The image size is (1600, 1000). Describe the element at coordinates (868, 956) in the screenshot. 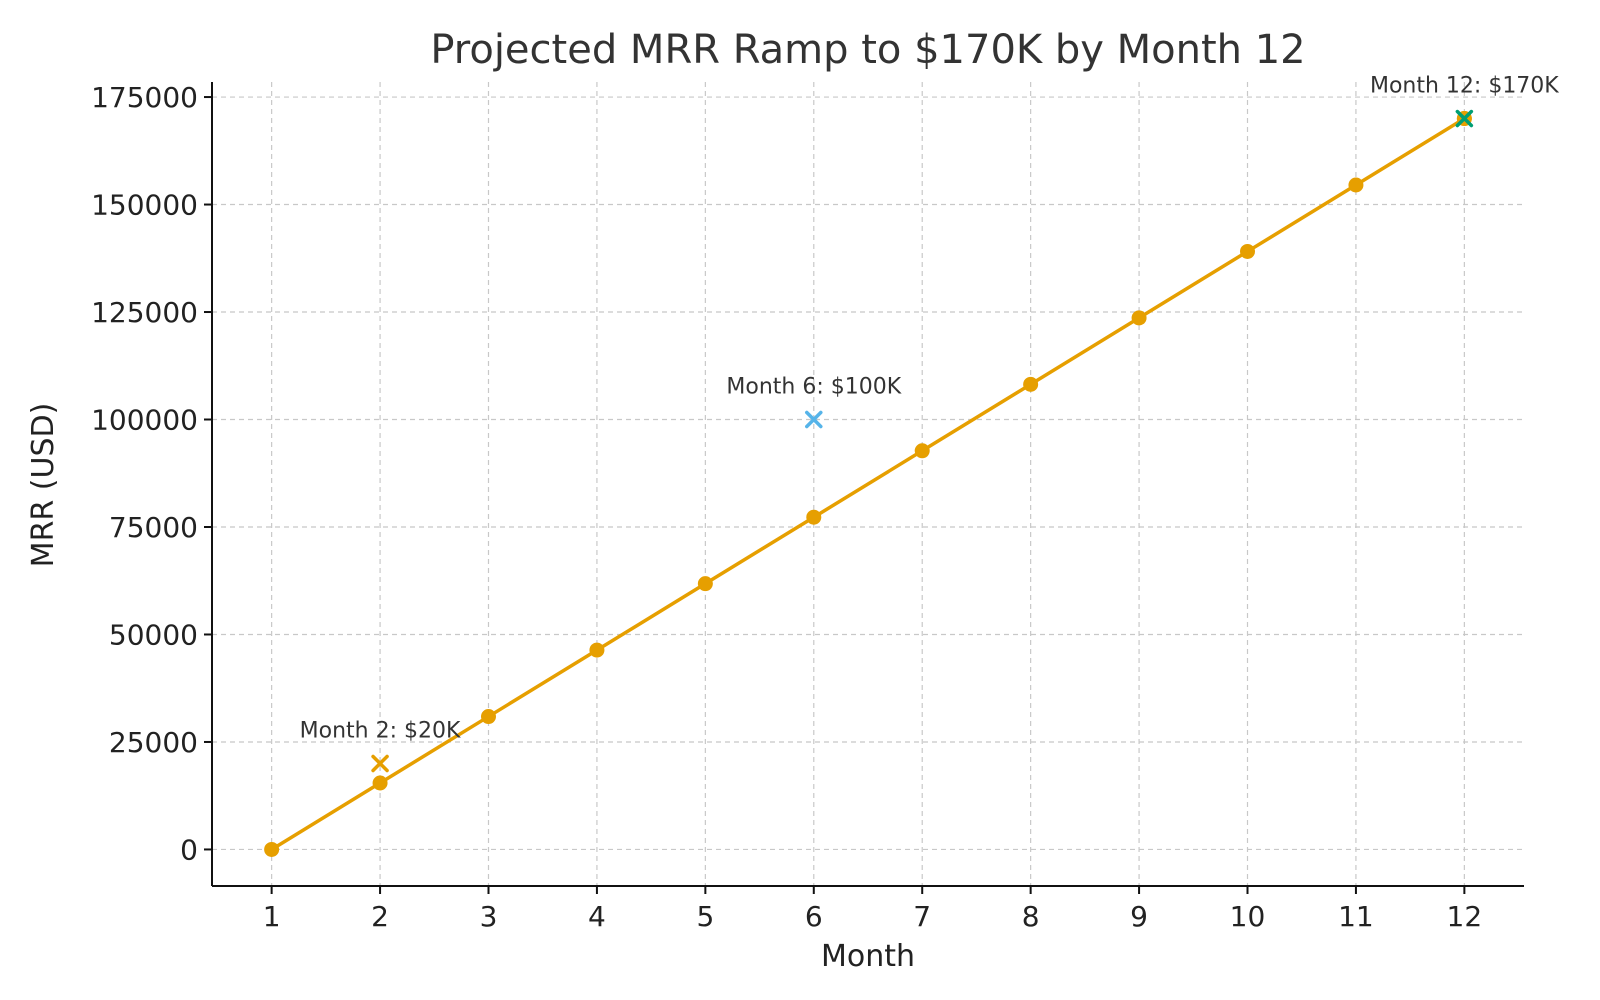

I see `x-axis-label: Month` at that location.